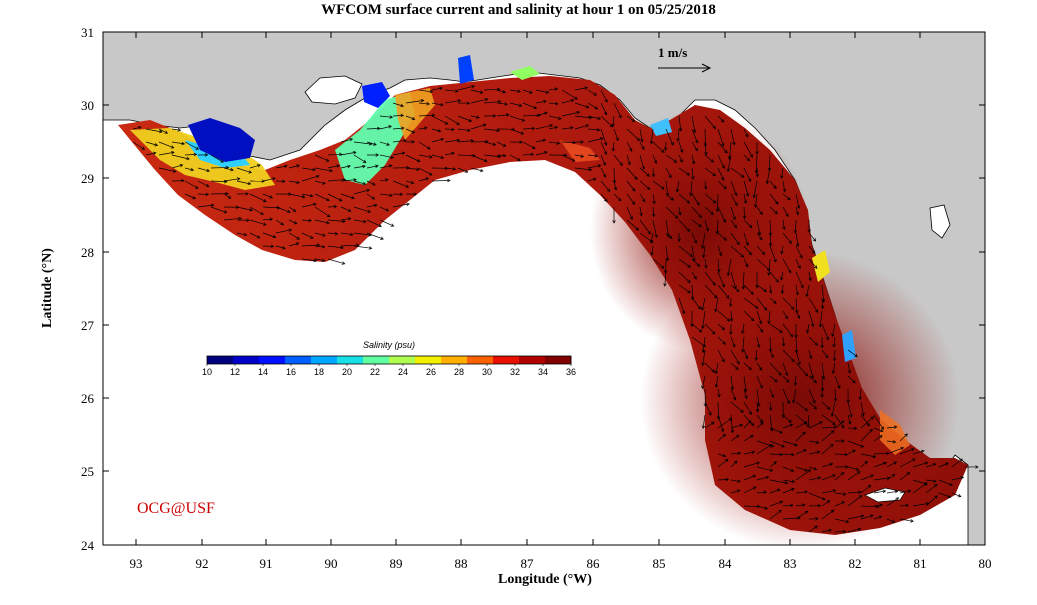 This screenshot has width=1037, height=605. I want to click on colorbar-title: Salinity (psu), so click(389, 345).